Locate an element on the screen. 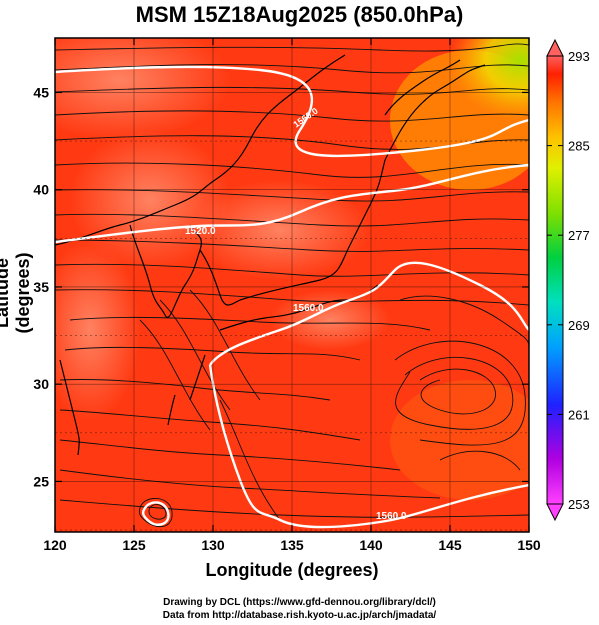 This screenshot has width=599, height=625. map-title: MSM 15Z18Aug2025 (850.0hPa) is located at coordinates (299, 14).